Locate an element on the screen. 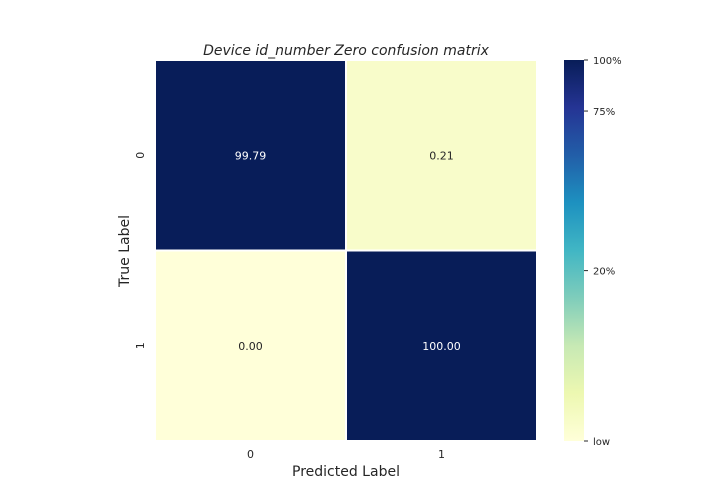  colorbar-tick-label: low is located at coordinates (601, 442).